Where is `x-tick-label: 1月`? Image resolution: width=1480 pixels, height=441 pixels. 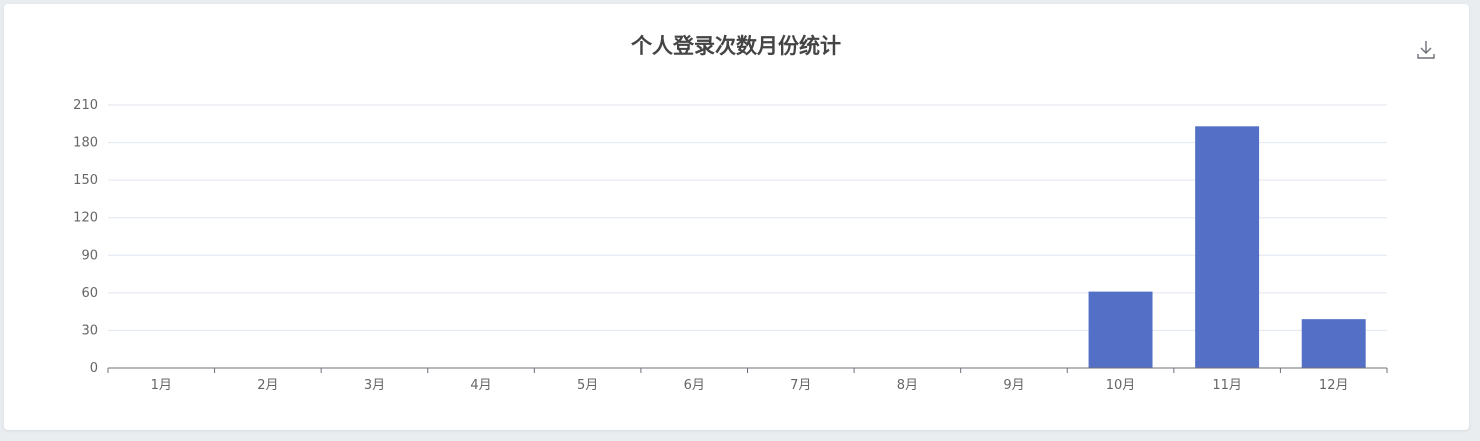
x-tick-label: 1月 is located at coordinates (161, 385).